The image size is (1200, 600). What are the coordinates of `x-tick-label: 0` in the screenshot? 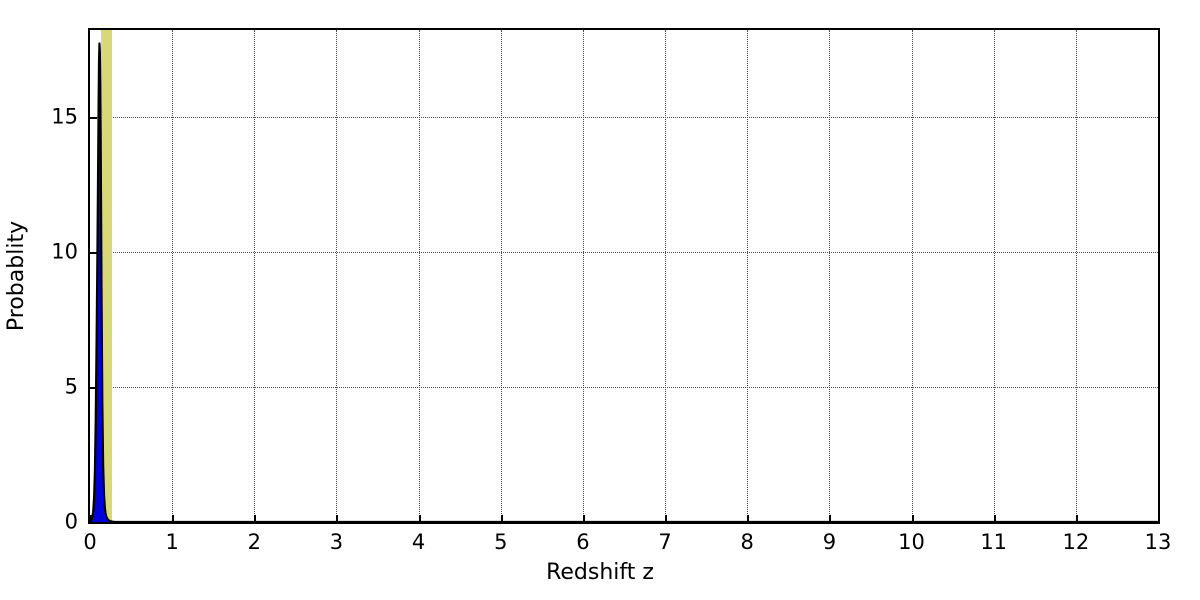 It's located at (90, 542).